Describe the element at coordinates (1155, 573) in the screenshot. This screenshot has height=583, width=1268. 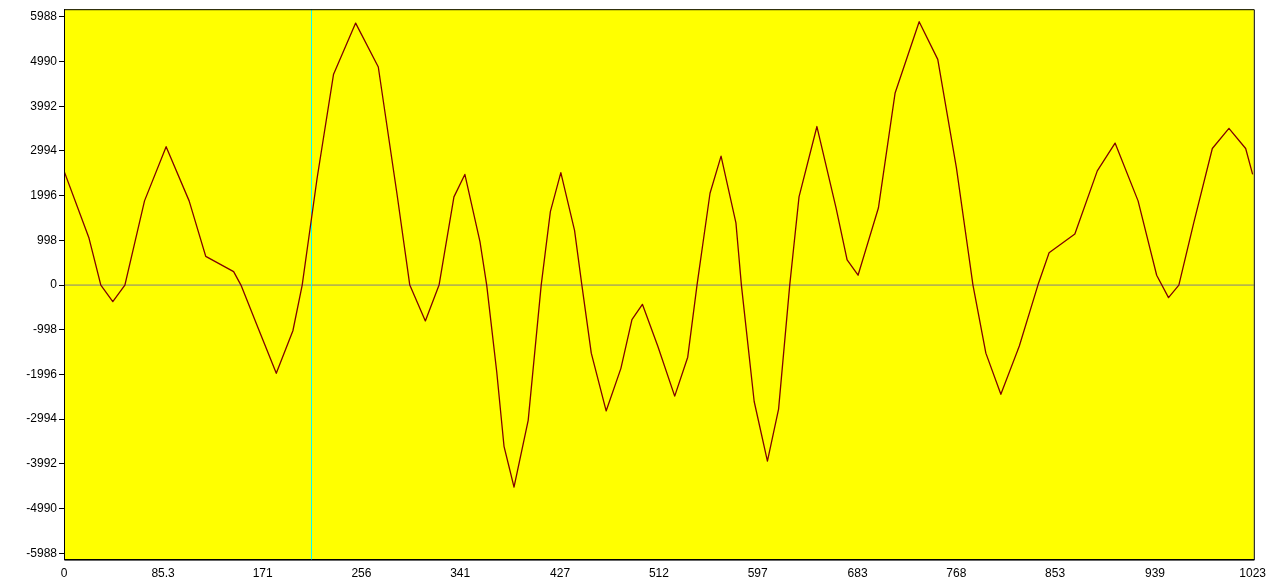
I see `x-tick-label: 939` at that location.